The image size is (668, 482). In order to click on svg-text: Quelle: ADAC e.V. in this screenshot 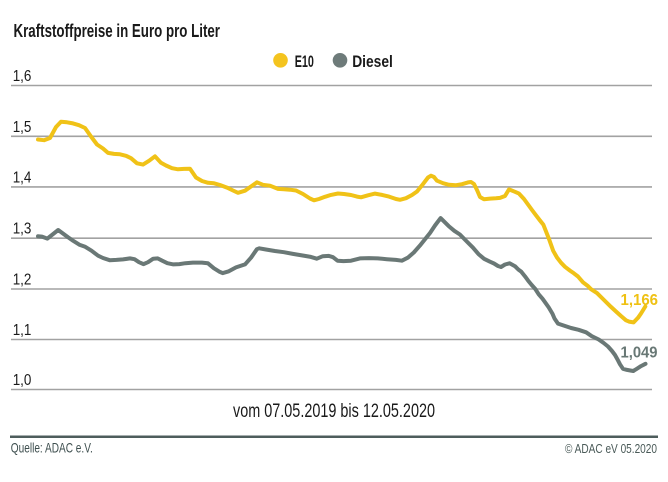, I will do `click(52, 448)`.